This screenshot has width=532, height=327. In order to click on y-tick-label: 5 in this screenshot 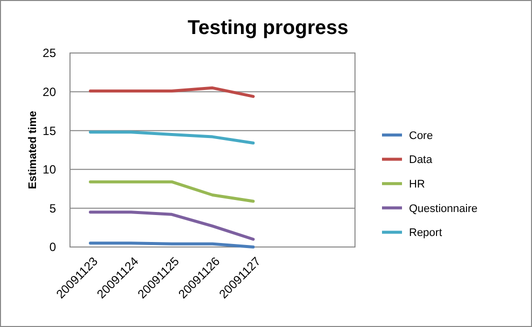, I will do `click(52, 208)`.